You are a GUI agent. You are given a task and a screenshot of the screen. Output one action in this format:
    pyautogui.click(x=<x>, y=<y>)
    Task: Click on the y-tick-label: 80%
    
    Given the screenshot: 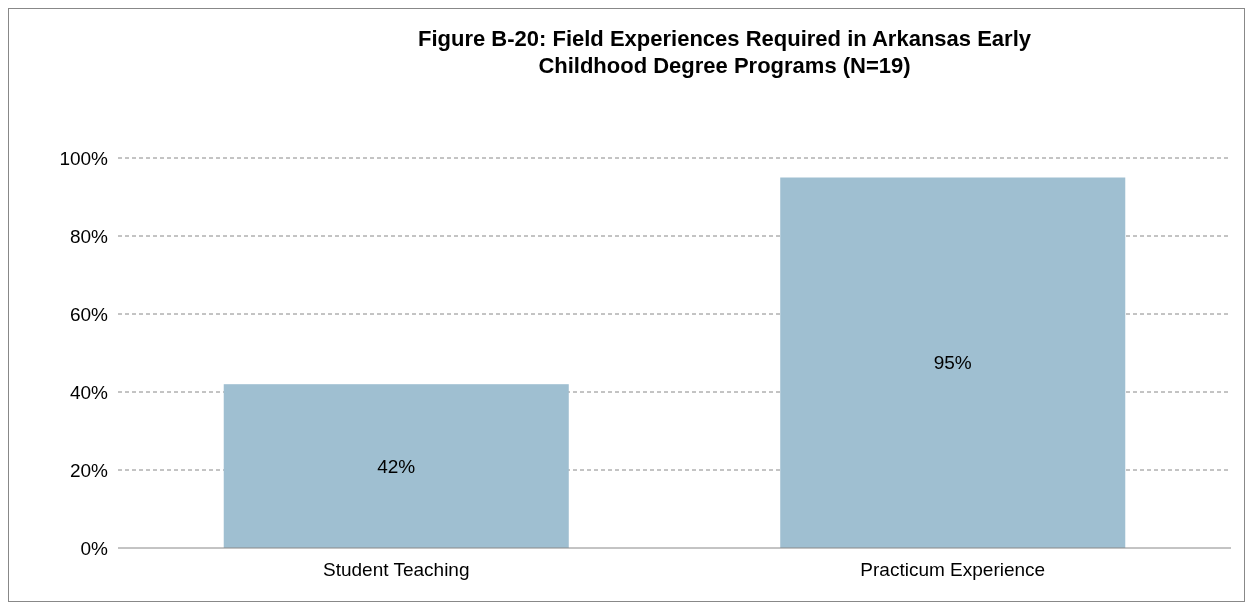 What is the action you would take?
    pyautogui.click(x=89, y=236)
    